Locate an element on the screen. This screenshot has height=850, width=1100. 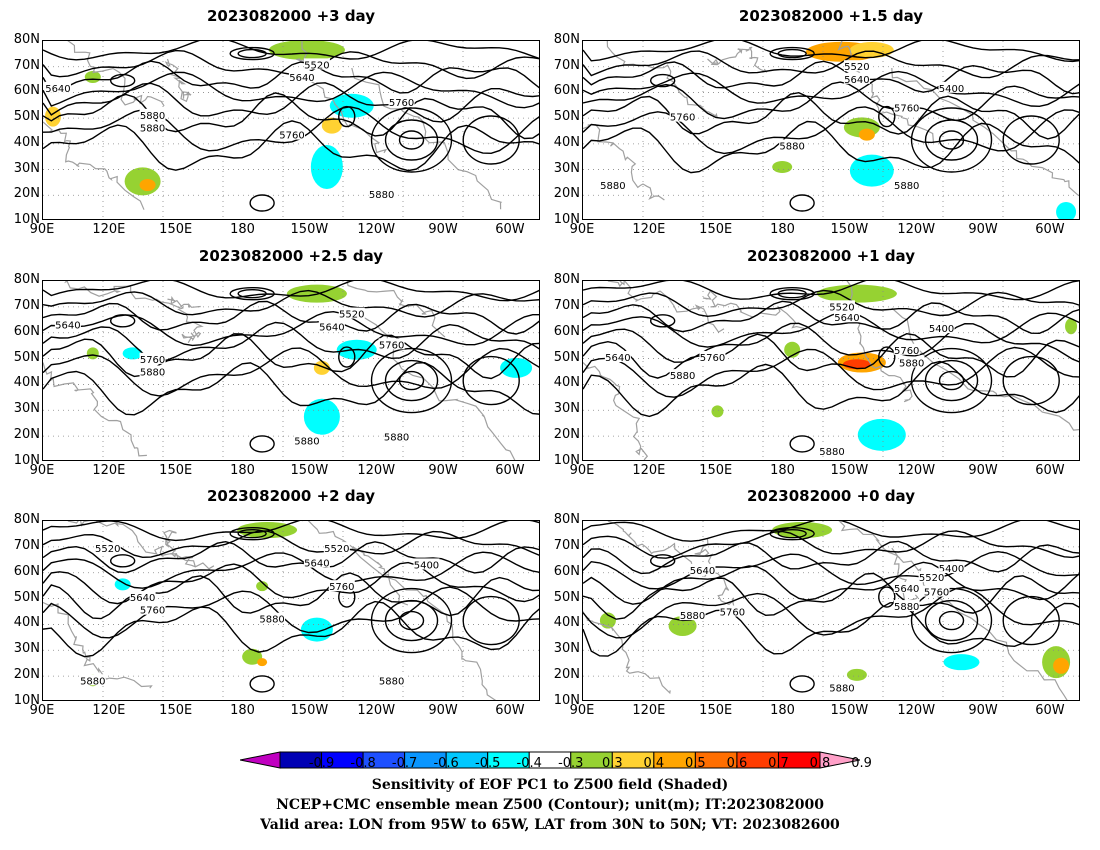
colorbar-tick: 0.3 is located at coordinates (612, 763).